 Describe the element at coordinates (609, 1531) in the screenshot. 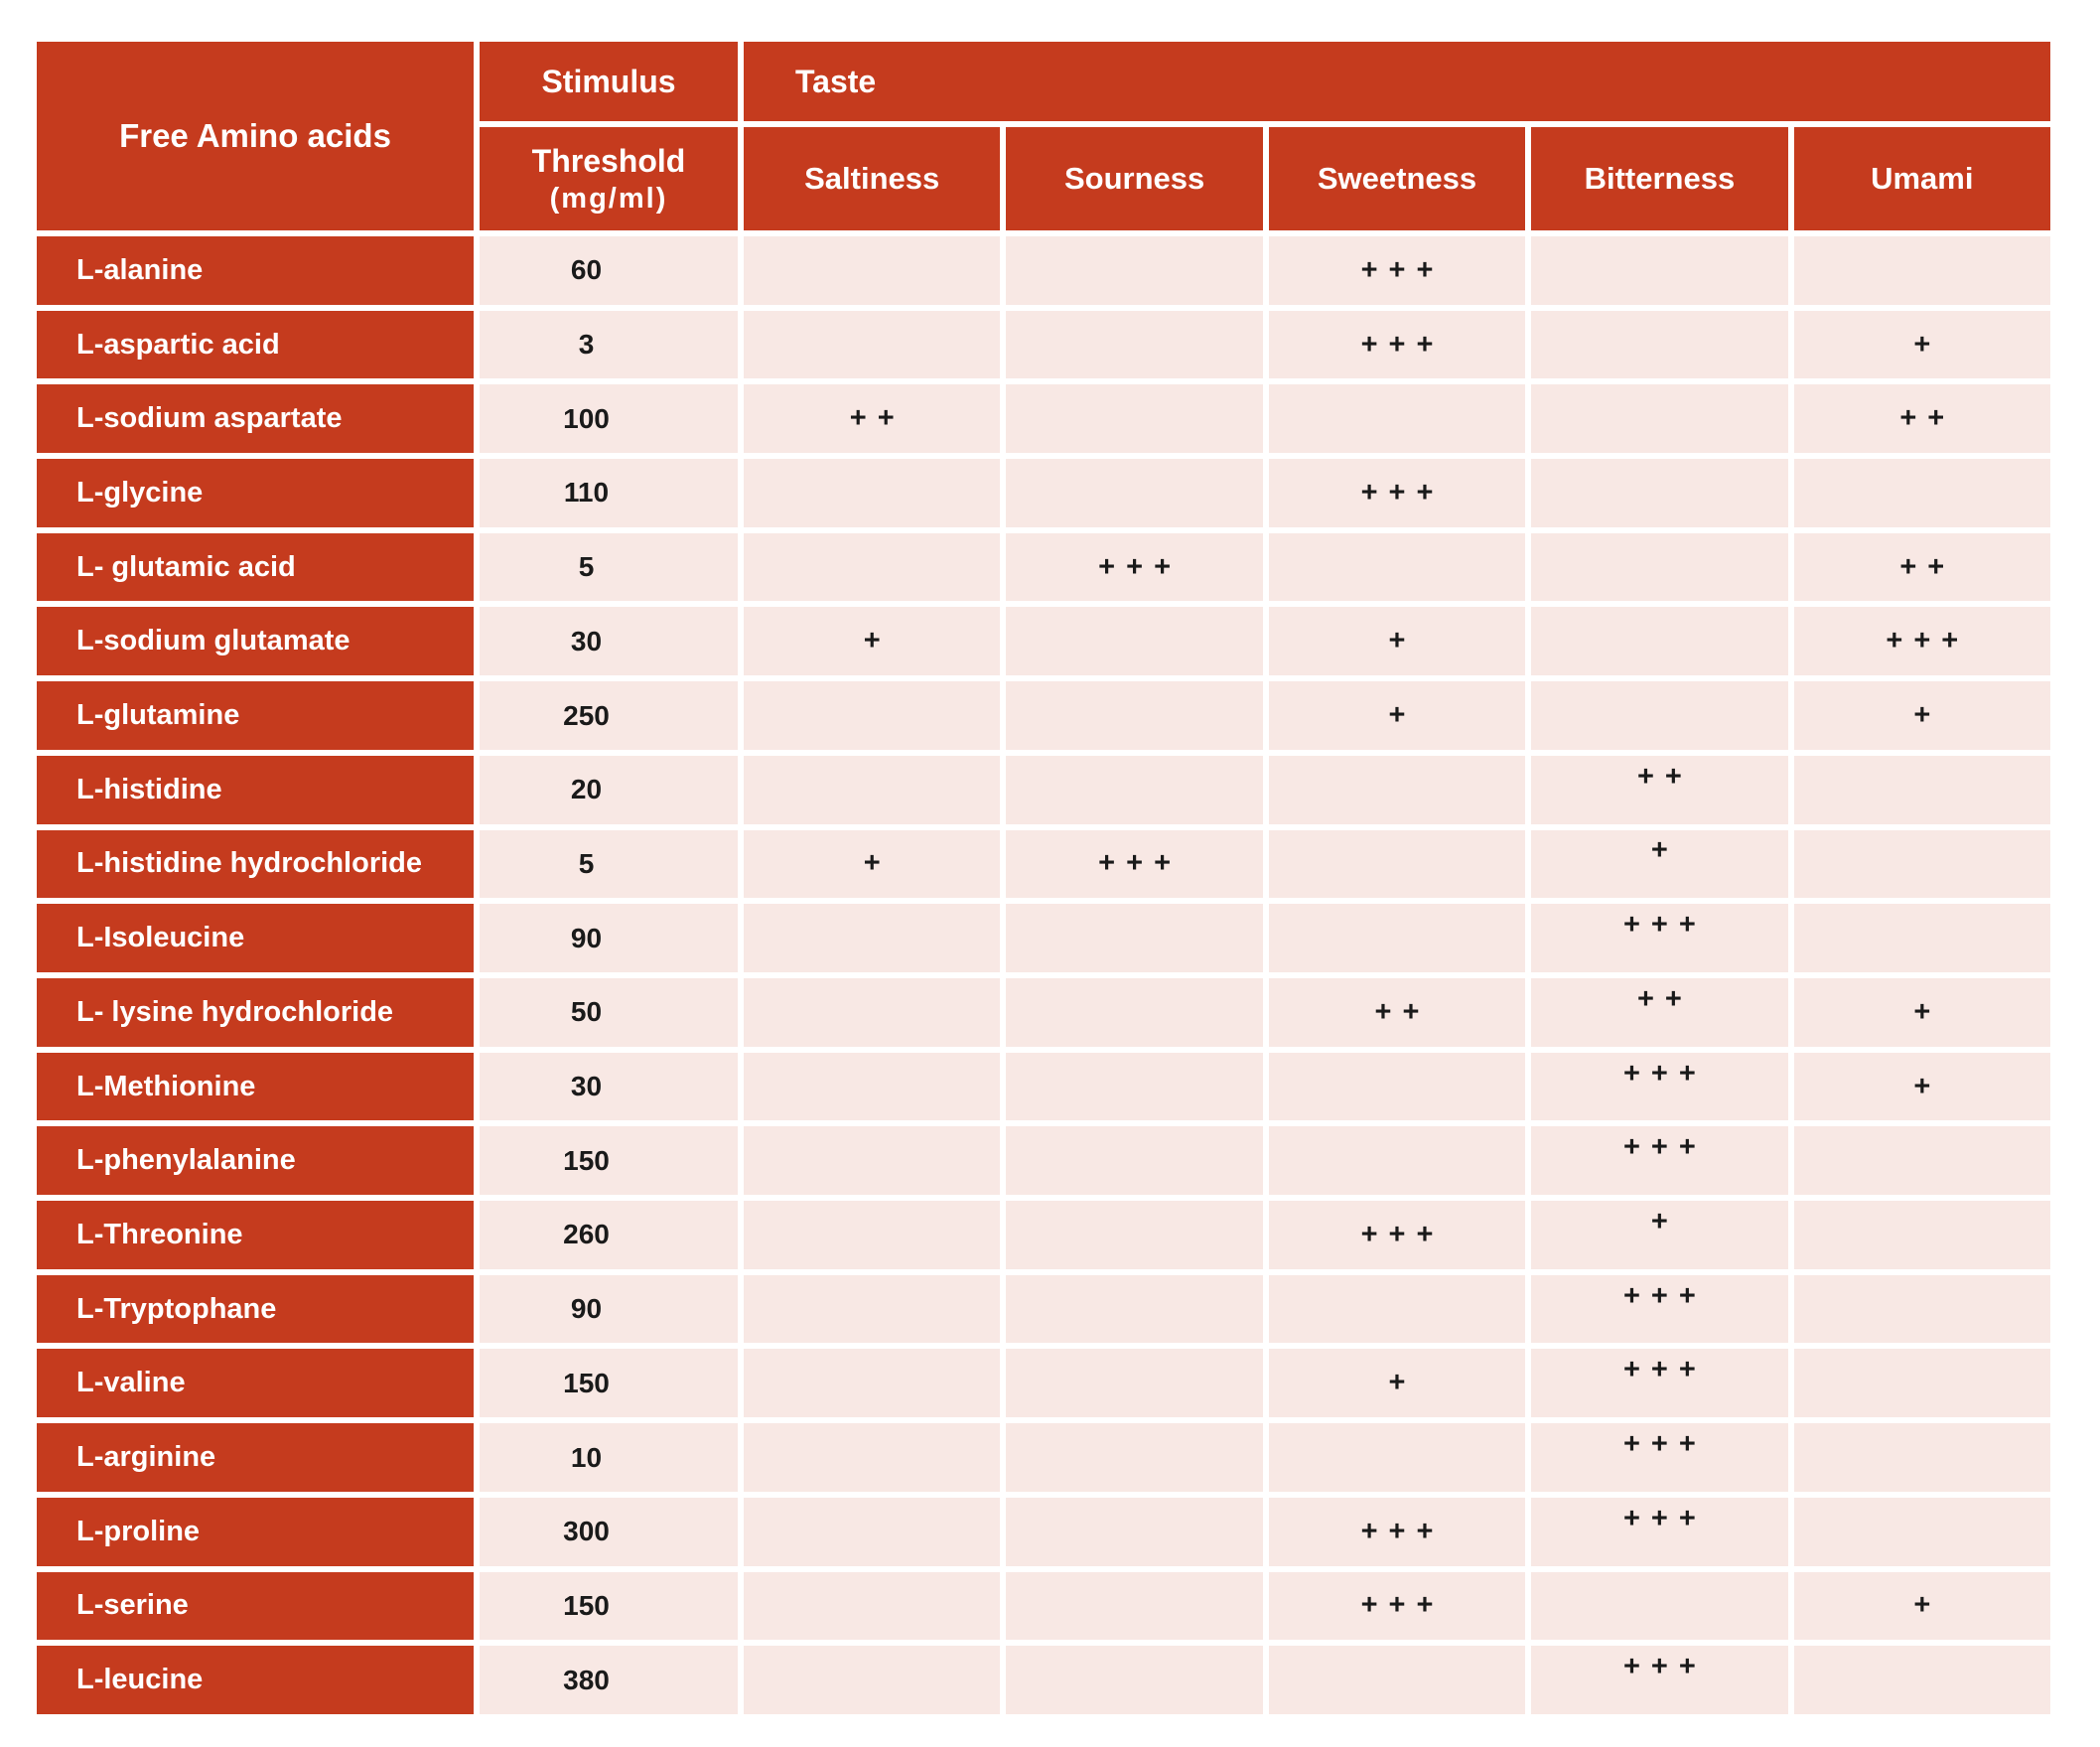

I see `threshold-cell: 300` at that location.